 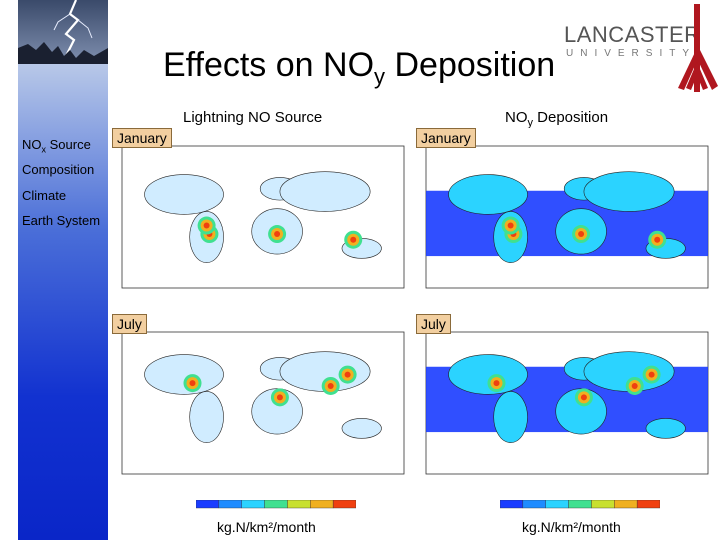 I want to click on world-map-lightning-july, so click(x=263, y=403).